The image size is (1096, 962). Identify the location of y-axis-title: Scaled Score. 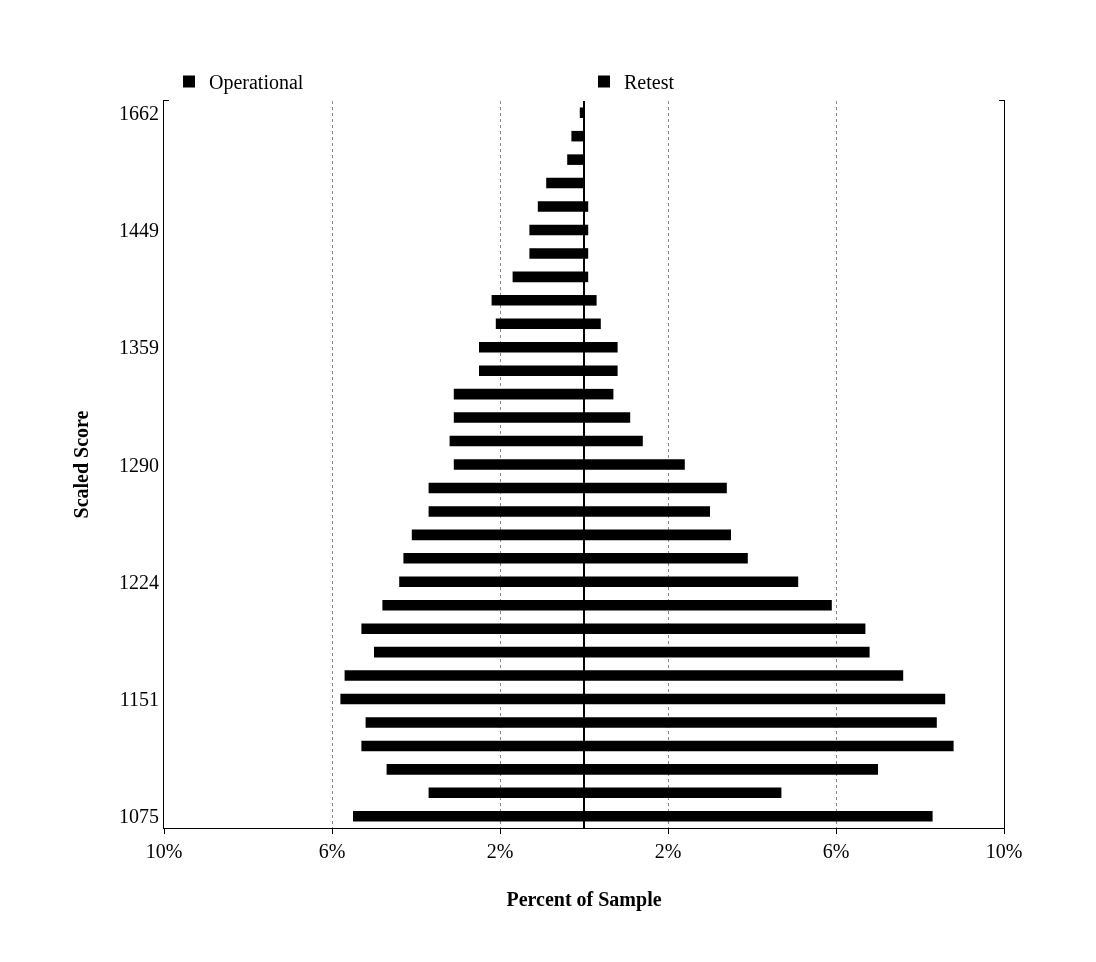
(80, 464).